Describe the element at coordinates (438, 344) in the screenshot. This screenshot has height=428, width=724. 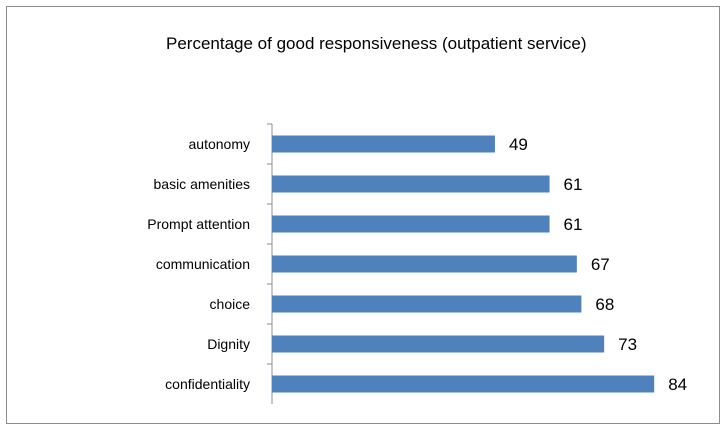
I see `bar-dignity` at that location.